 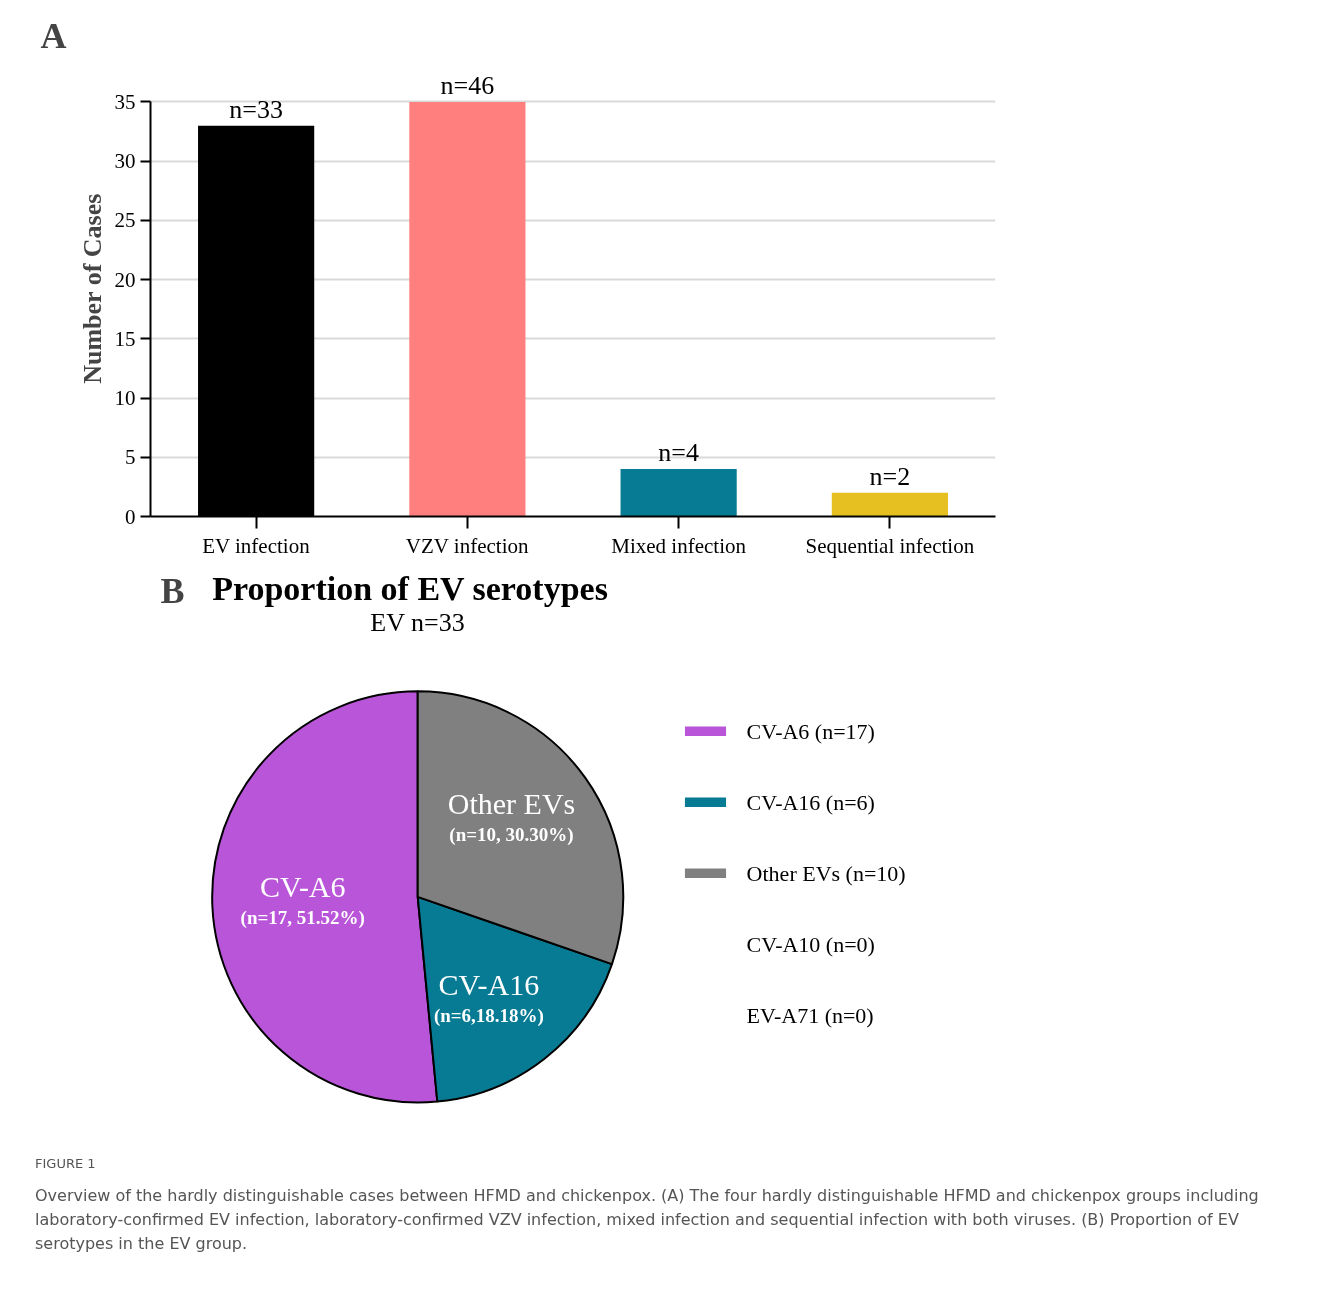 I want to click on annotation: n=46, so click(x=467, y=85).